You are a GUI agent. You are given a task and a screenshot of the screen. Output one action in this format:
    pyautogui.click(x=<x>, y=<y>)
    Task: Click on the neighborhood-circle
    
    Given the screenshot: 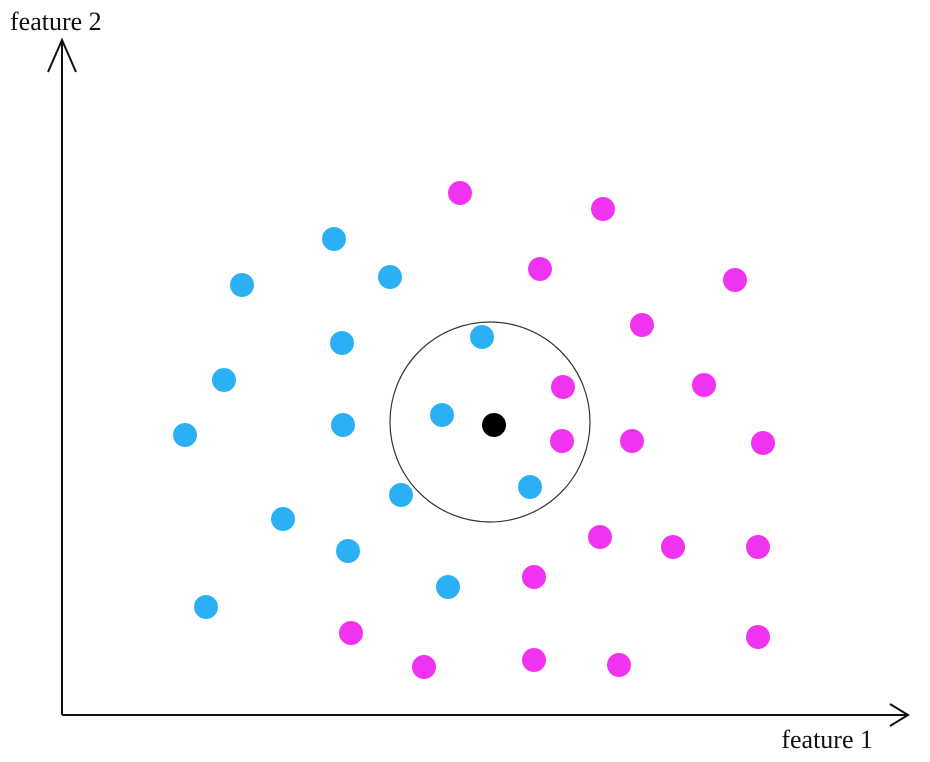 What is the action you would take?
    pyautogui.click(x=490, y=422)
    